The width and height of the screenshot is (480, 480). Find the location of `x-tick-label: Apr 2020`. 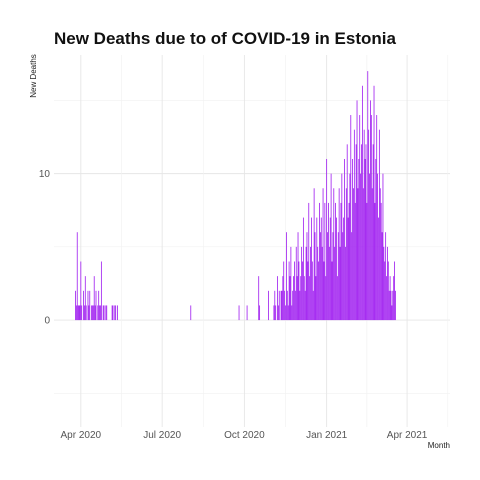

x-tick-label: Apr 2020 is located at coordinates (81, 435).